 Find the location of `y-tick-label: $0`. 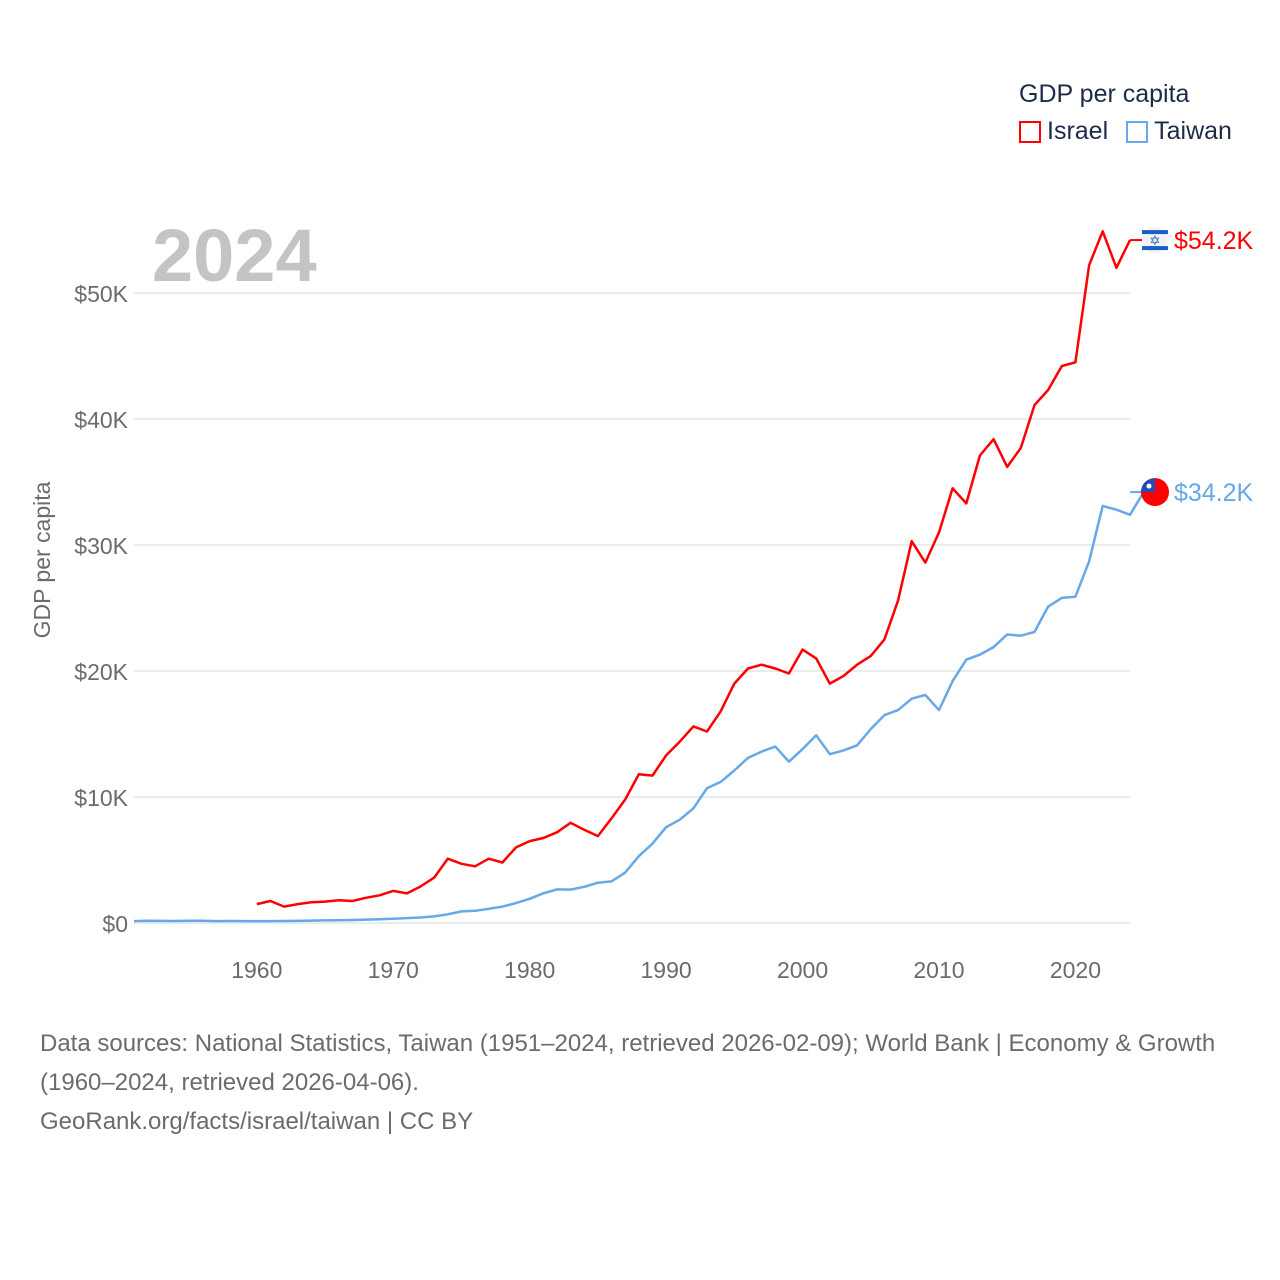

y-tick-label: $0 is located at coordinates (115, 924).